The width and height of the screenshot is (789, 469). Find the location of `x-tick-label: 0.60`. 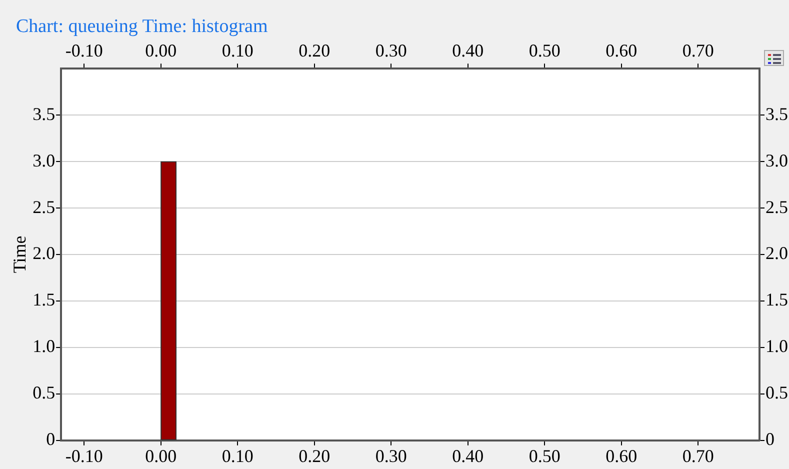

x-tick-label: 0.60 is located at coordinates (622, 456).